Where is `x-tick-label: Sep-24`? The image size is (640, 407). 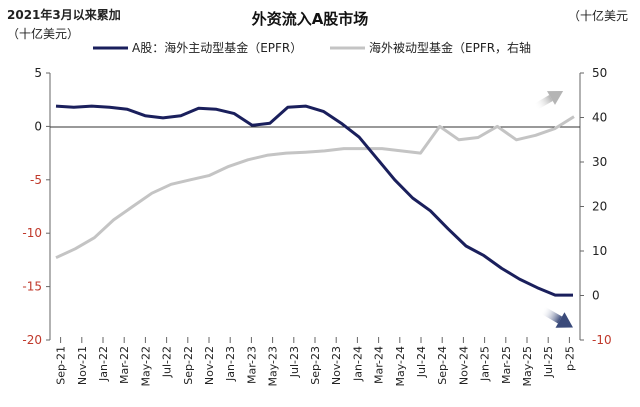
x-tick-label: Sep-24 is located at coordinates (442, 365).